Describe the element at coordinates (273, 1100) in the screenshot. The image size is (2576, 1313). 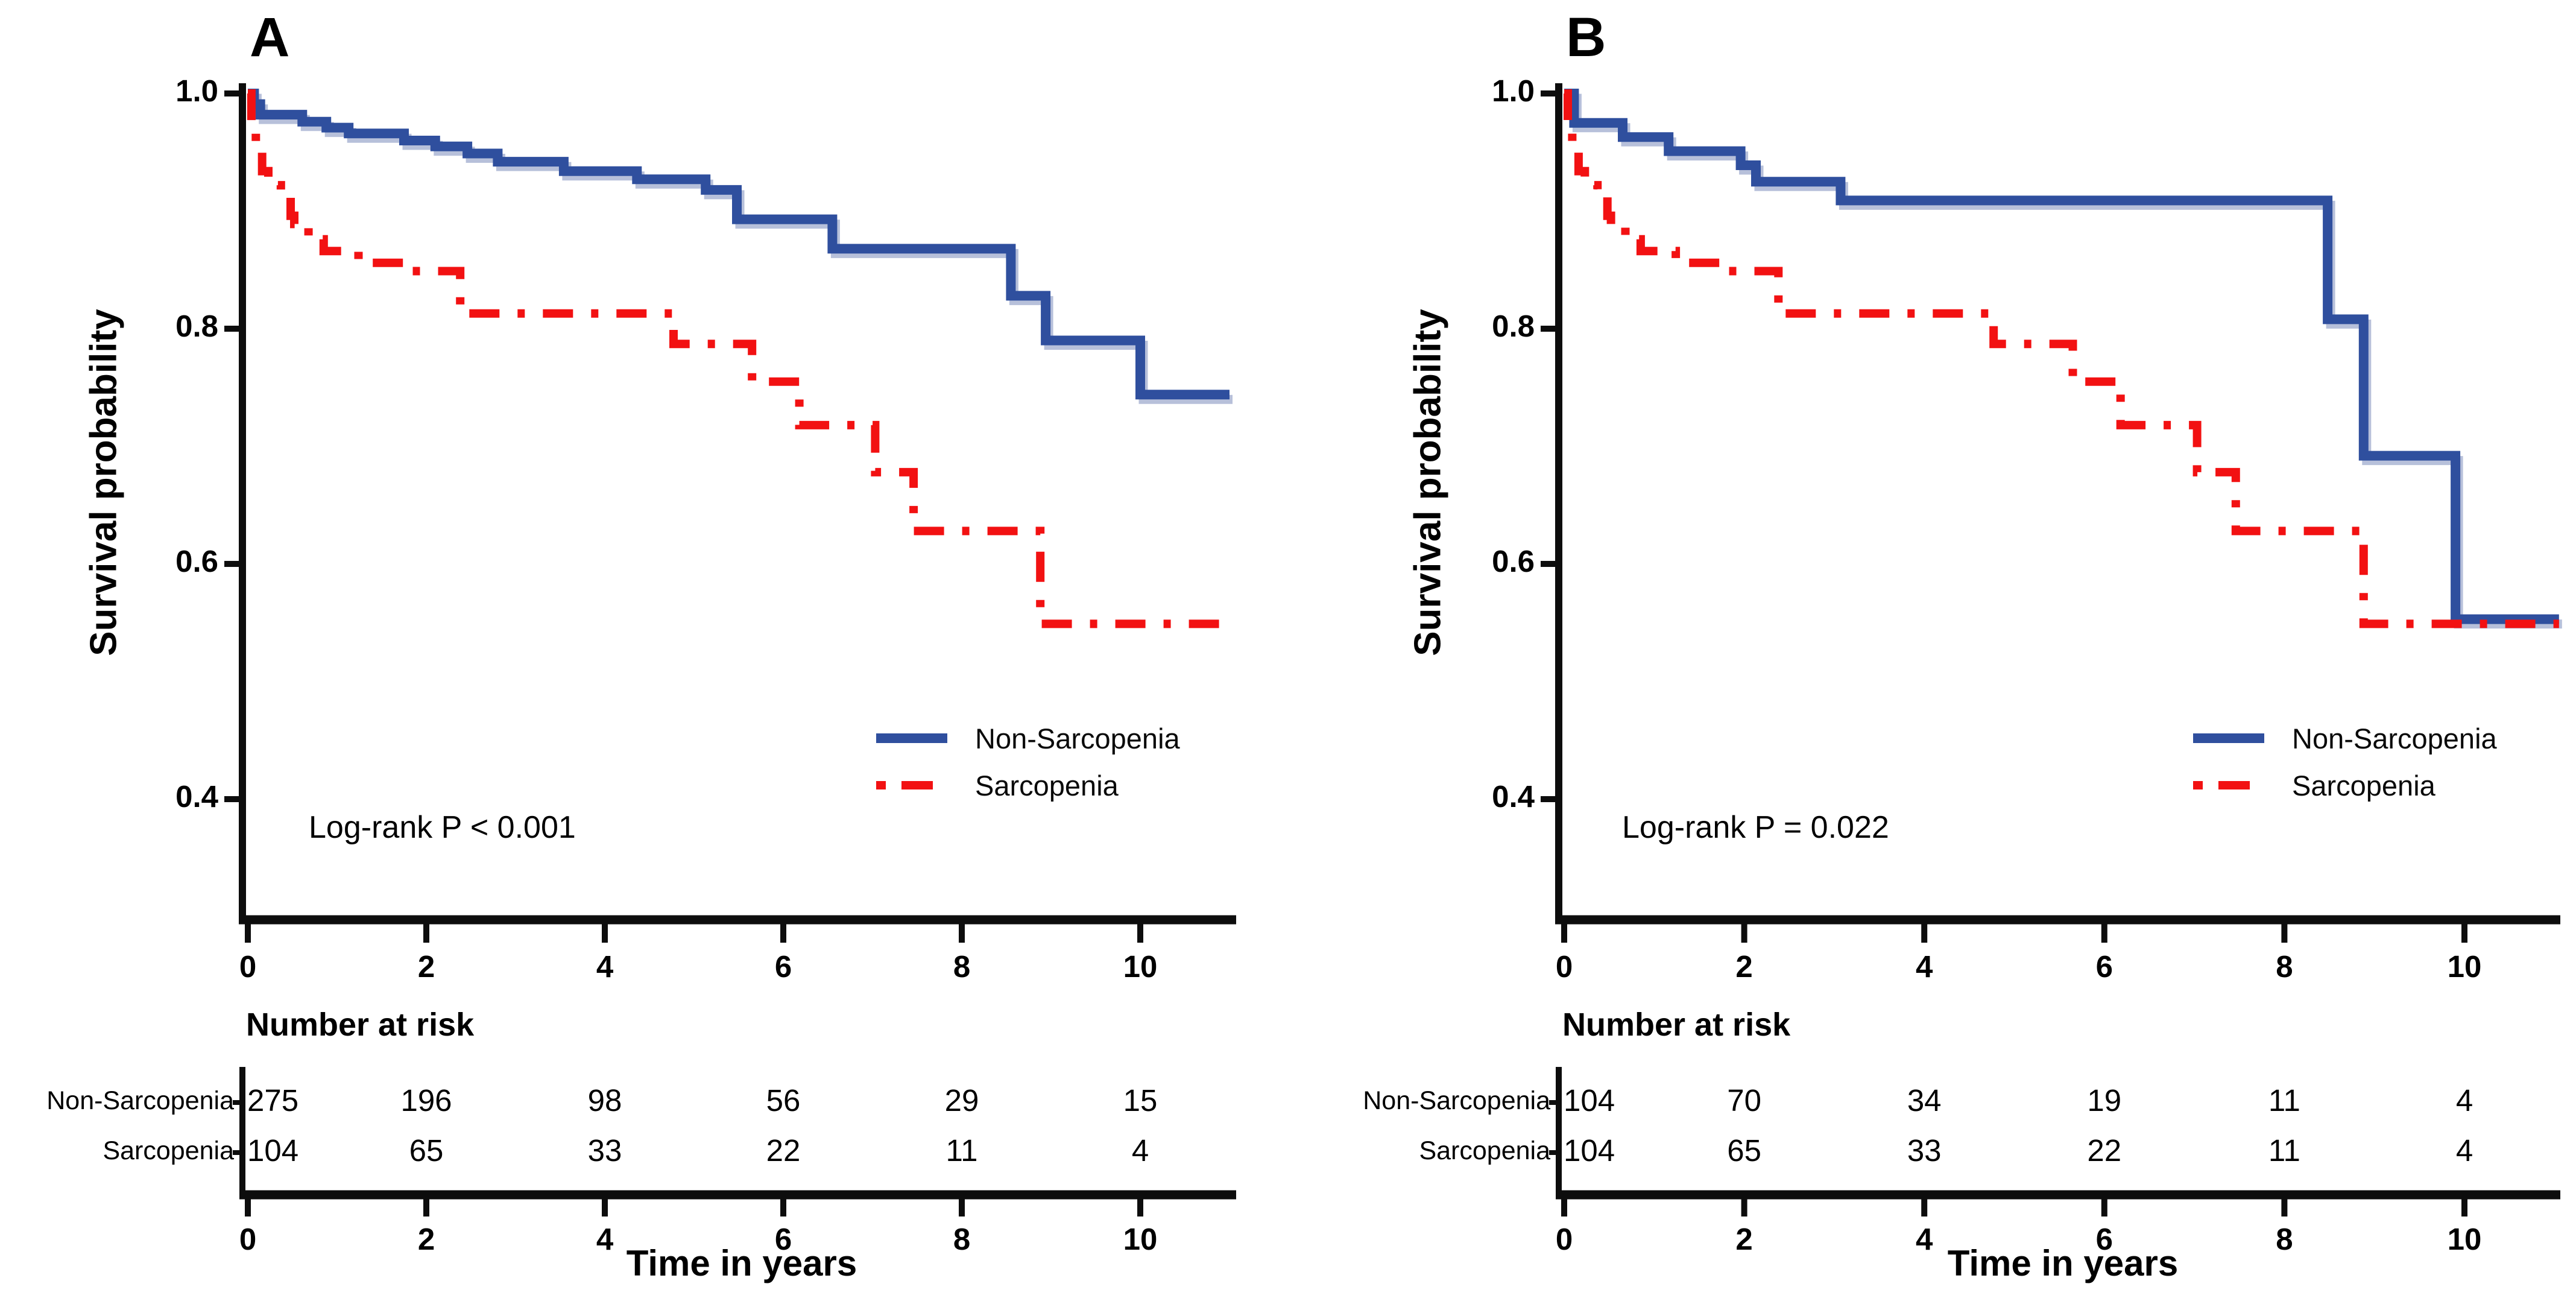
I see `risk-value: 275` at that location.